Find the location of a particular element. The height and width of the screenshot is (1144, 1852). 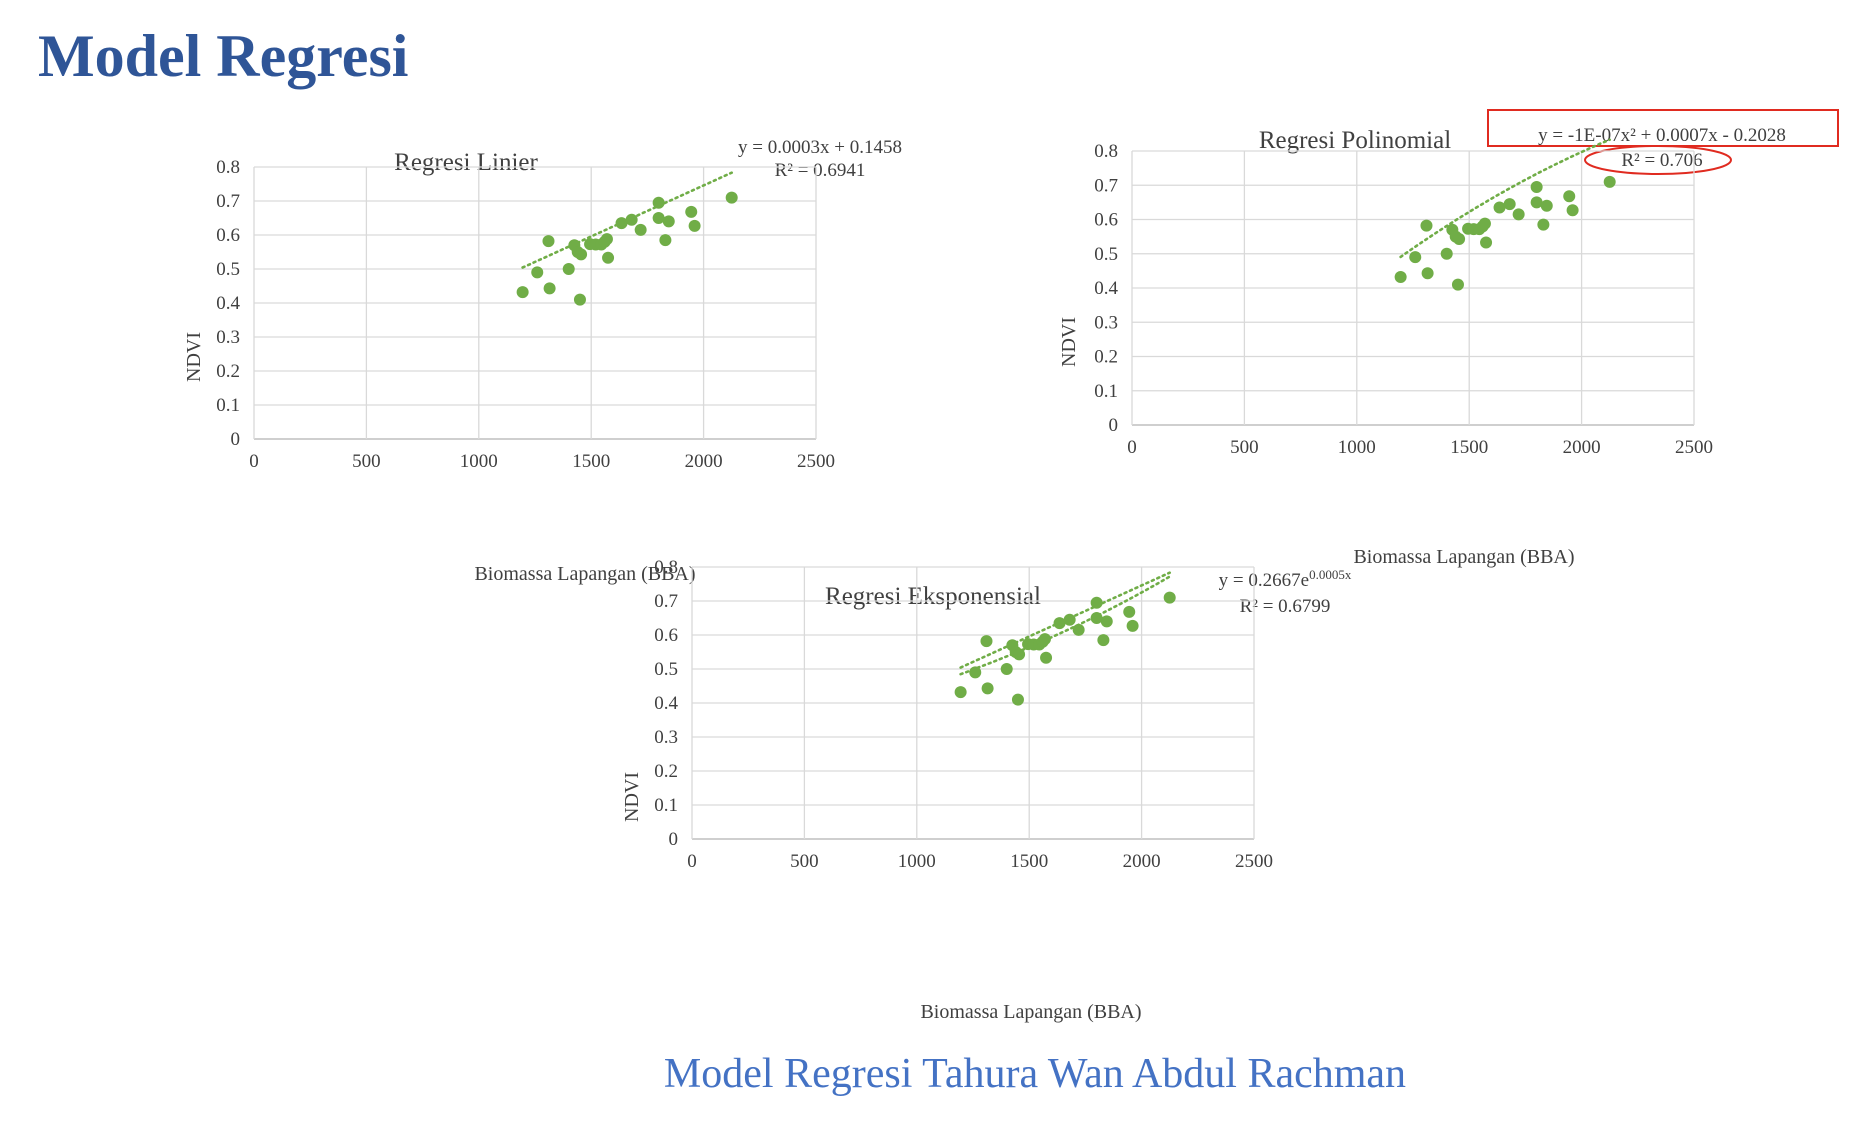

r-squared-highlight-ellipse is located at coordinates (1658, 160).